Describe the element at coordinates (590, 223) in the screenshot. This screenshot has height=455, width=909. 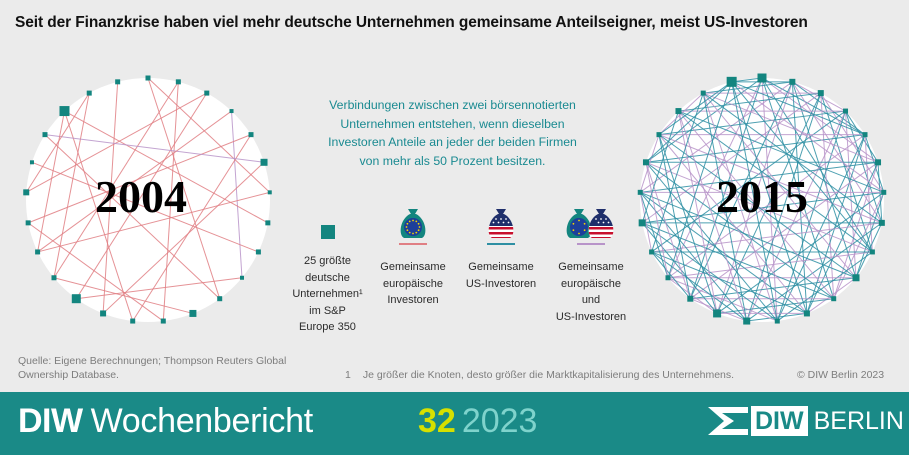
I see `eu-us-money-bags-icon` at that location.